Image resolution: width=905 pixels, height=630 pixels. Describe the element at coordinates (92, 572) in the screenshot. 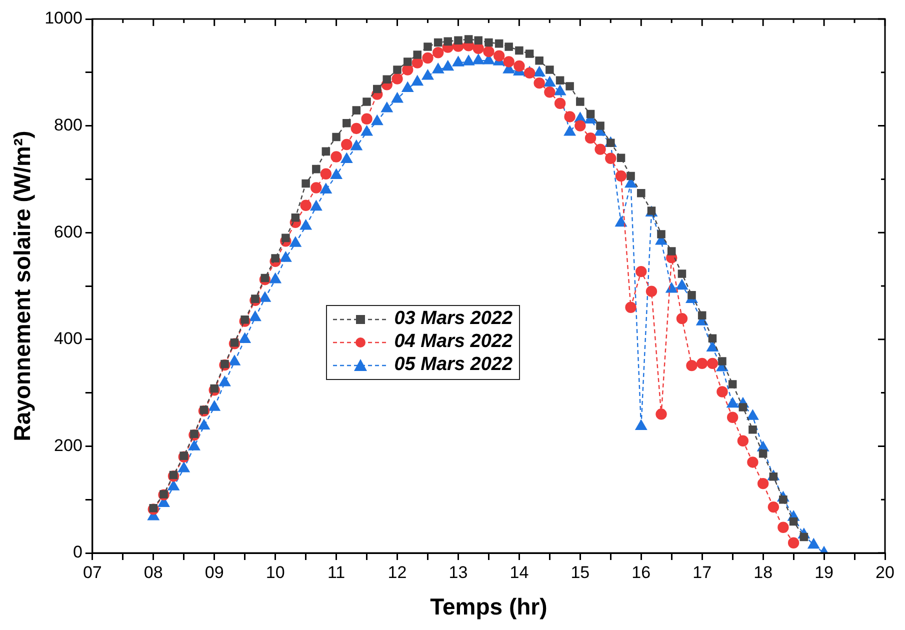

I see `x-tick-label: 07` at that location.